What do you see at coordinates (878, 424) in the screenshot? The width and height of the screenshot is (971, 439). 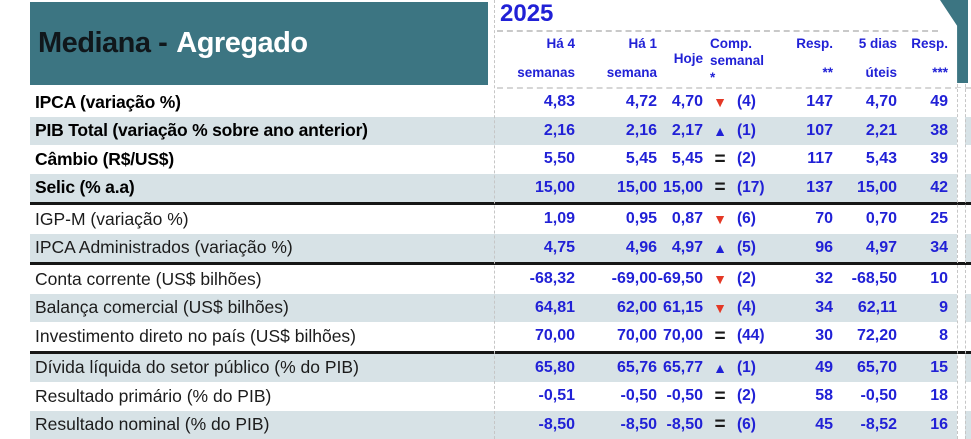 I see `value-5-dias-uteis: -8,52` at bounding box center [878, 424].